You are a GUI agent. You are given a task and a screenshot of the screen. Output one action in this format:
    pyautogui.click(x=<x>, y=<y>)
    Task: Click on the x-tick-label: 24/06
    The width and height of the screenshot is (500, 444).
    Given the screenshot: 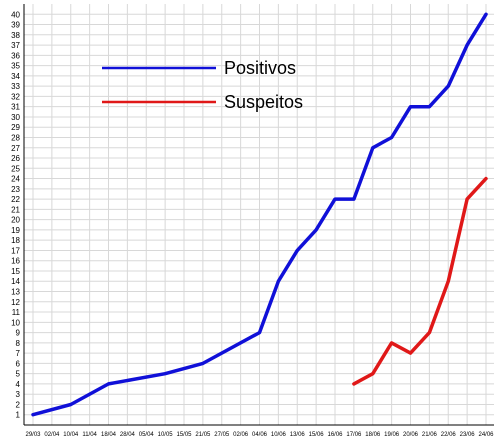 What is the action you would take?
    pyautogui.click(x=486, y=435)
    